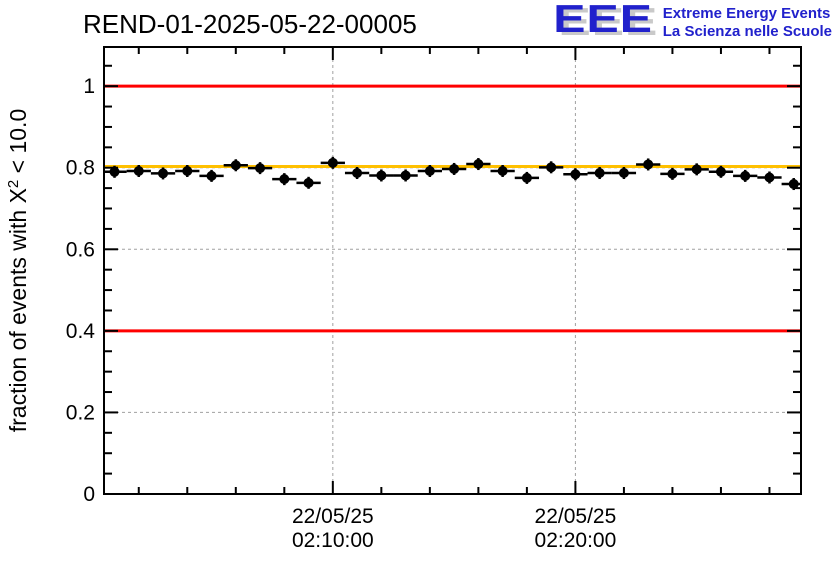 This screenshot has width=836, height=572. What do you see at coordinates (81, 331) in the screenshot?
I see `y-tick-label: 0.4` at bounding box center [81, 331].